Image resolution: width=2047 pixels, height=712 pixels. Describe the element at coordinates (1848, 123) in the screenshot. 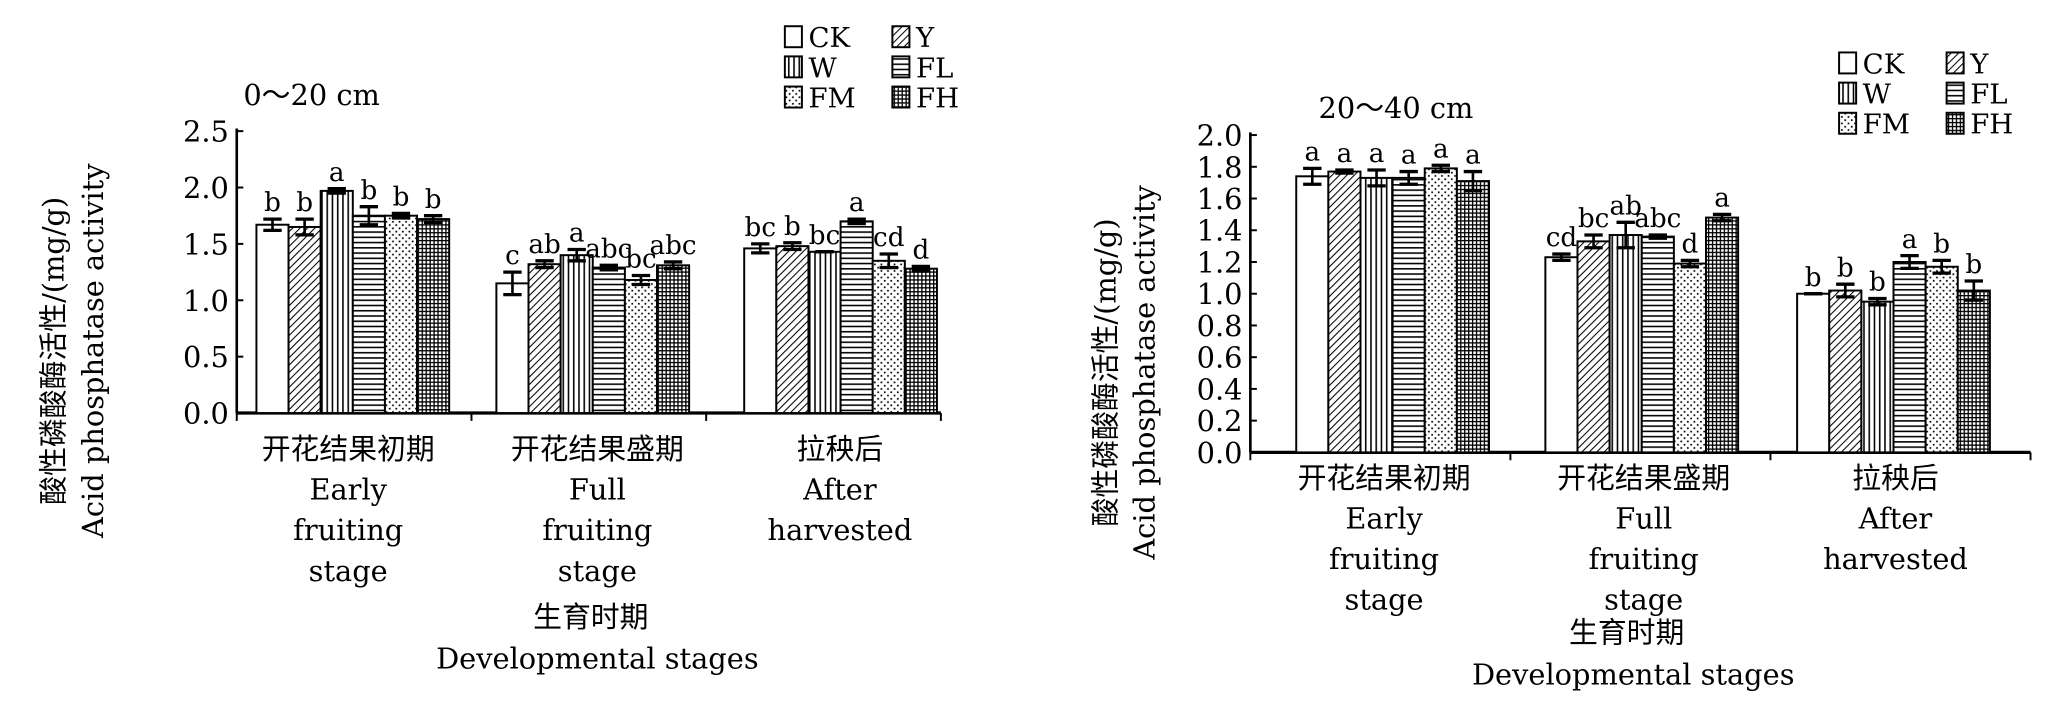

I see `legend-swatch-fm` at that location.